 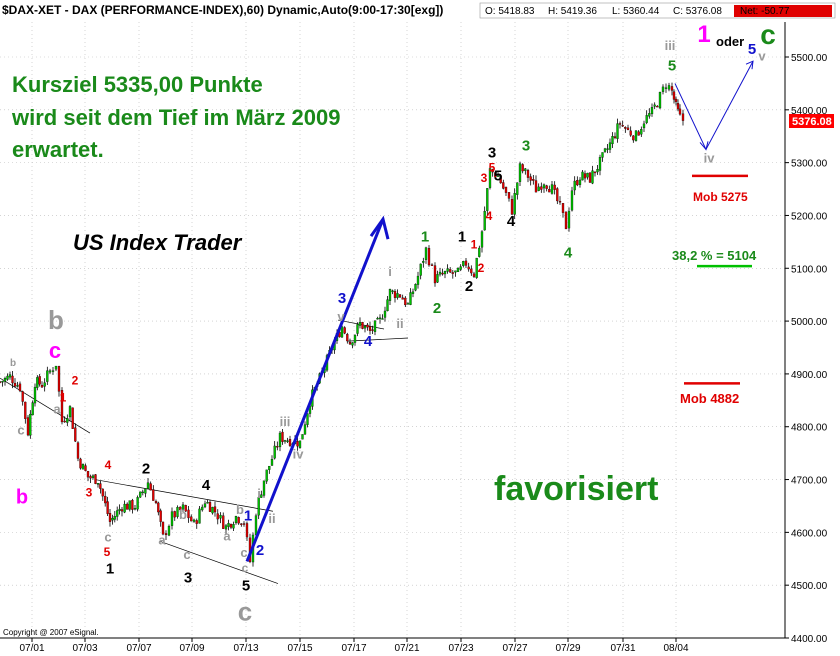 What do you see at coordinates (510, 11) in the screenshot?
I see `header-open: O: 5418.83` at bounding box center [510, 11].